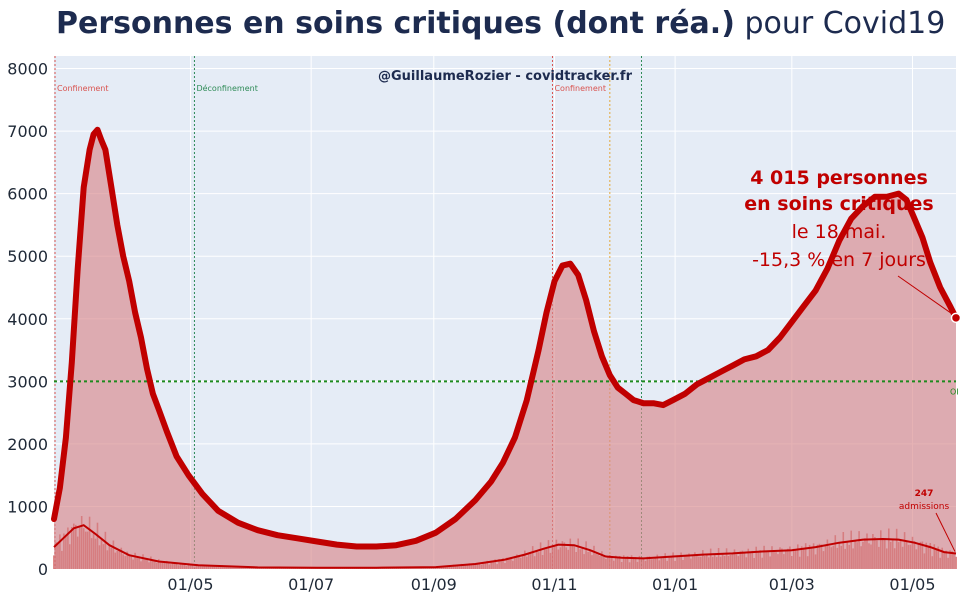 This screenshot has width=961, height=607. What do you see at coordinates (27, 69) in the screenshot?
I see `y-tick-label: 8000` at bounding box center [27, 69].